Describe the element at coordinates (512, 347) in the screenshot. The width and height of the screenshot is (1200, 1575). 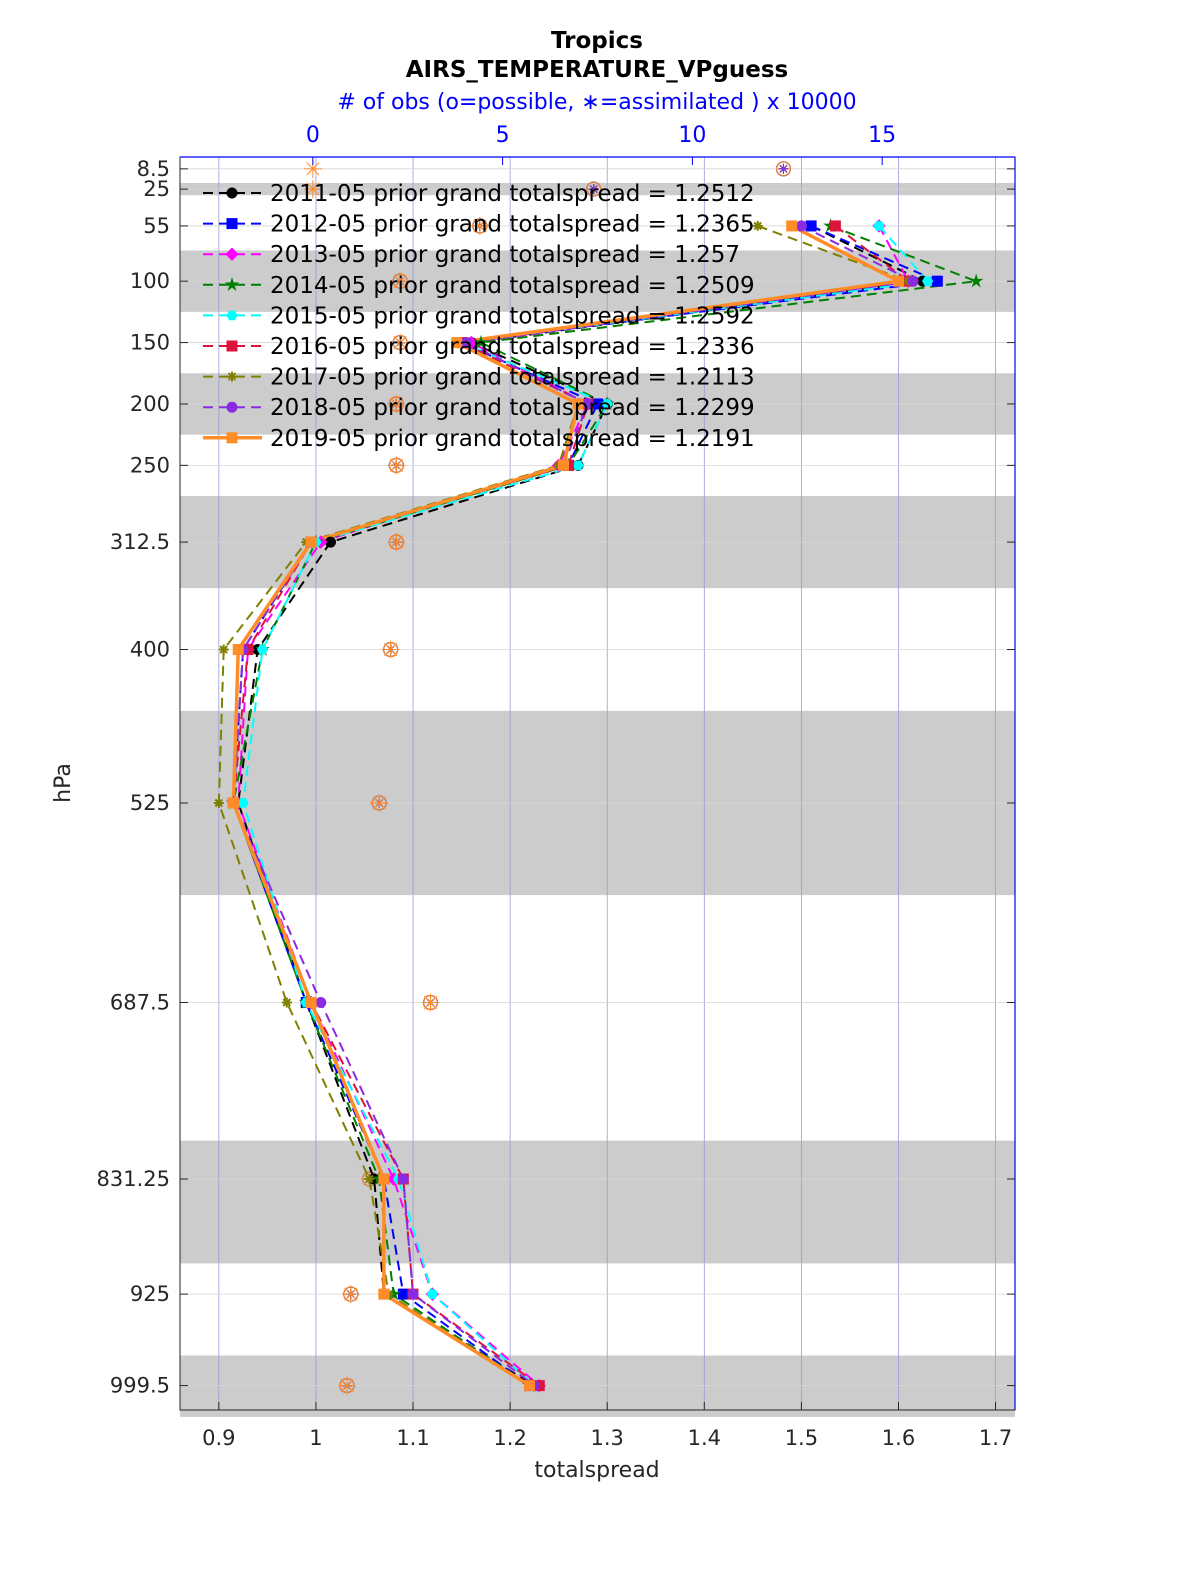
I see `legend-entry: 2016-05 prior grand totalspread = 1.2336` at that location.